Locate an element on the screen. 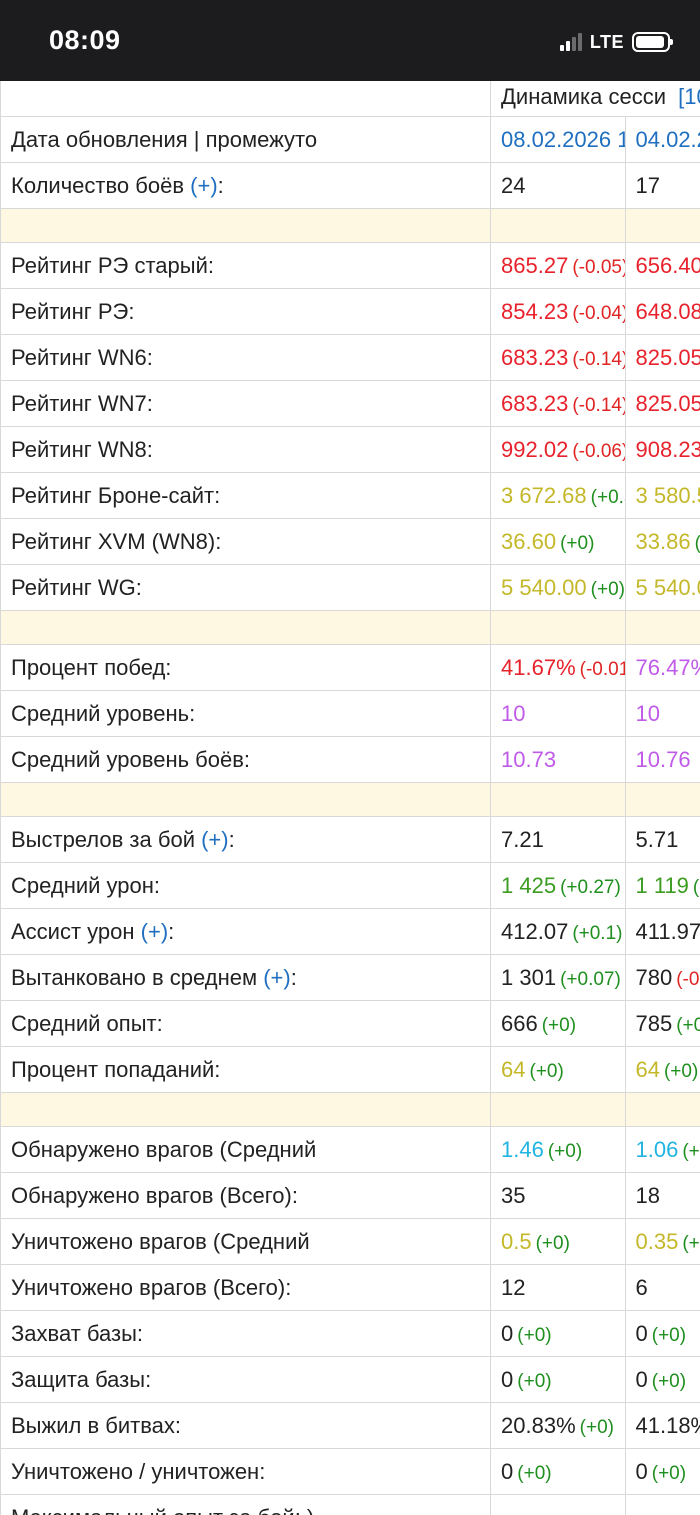 This screenshot has height=1515, width=700. prev-session-value-cell: 41.18%(+0. is located at coordinates (662, 1425).